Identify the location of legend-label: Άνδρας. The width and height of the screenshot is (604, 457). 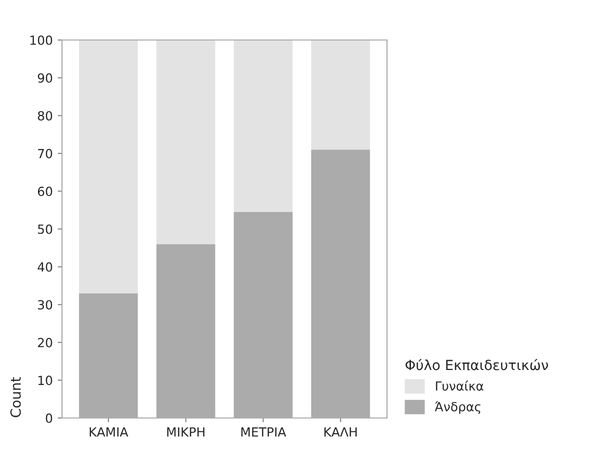
(457, 407).